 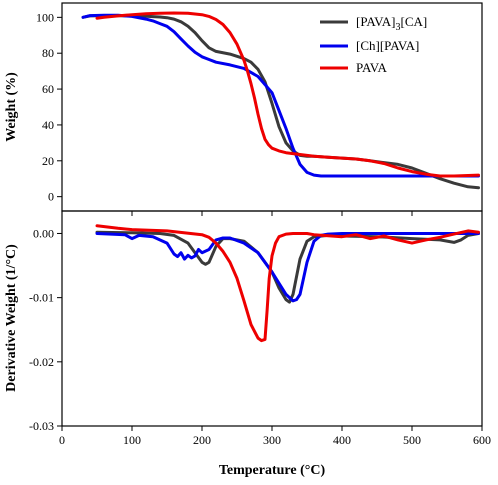 I want to click on top-y-axis: 0 20 40 60 80 100, so click(x=49, y=107).